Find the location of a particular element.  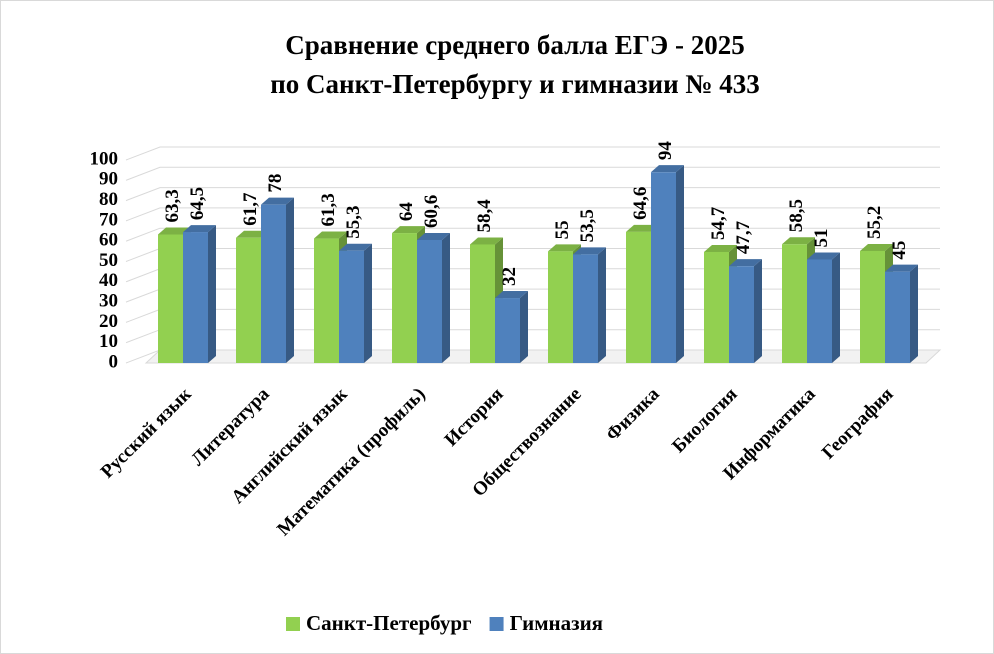

data-label: 55,2 is located at coordinates (874, 222).